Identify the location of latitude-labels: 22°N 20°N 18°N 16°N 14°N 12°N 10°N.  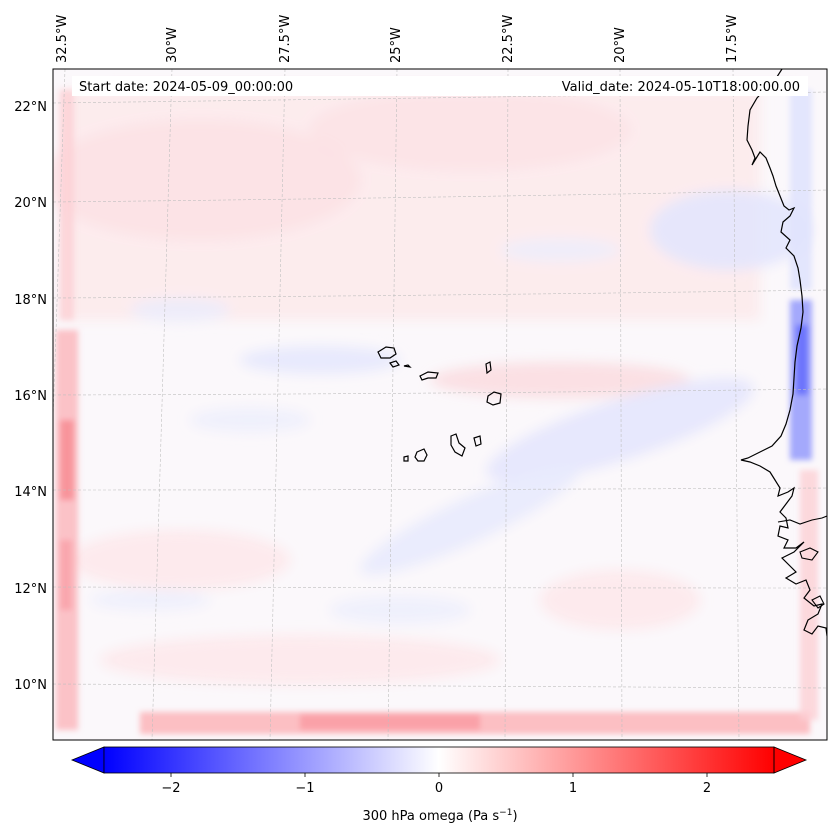
(30, 396).